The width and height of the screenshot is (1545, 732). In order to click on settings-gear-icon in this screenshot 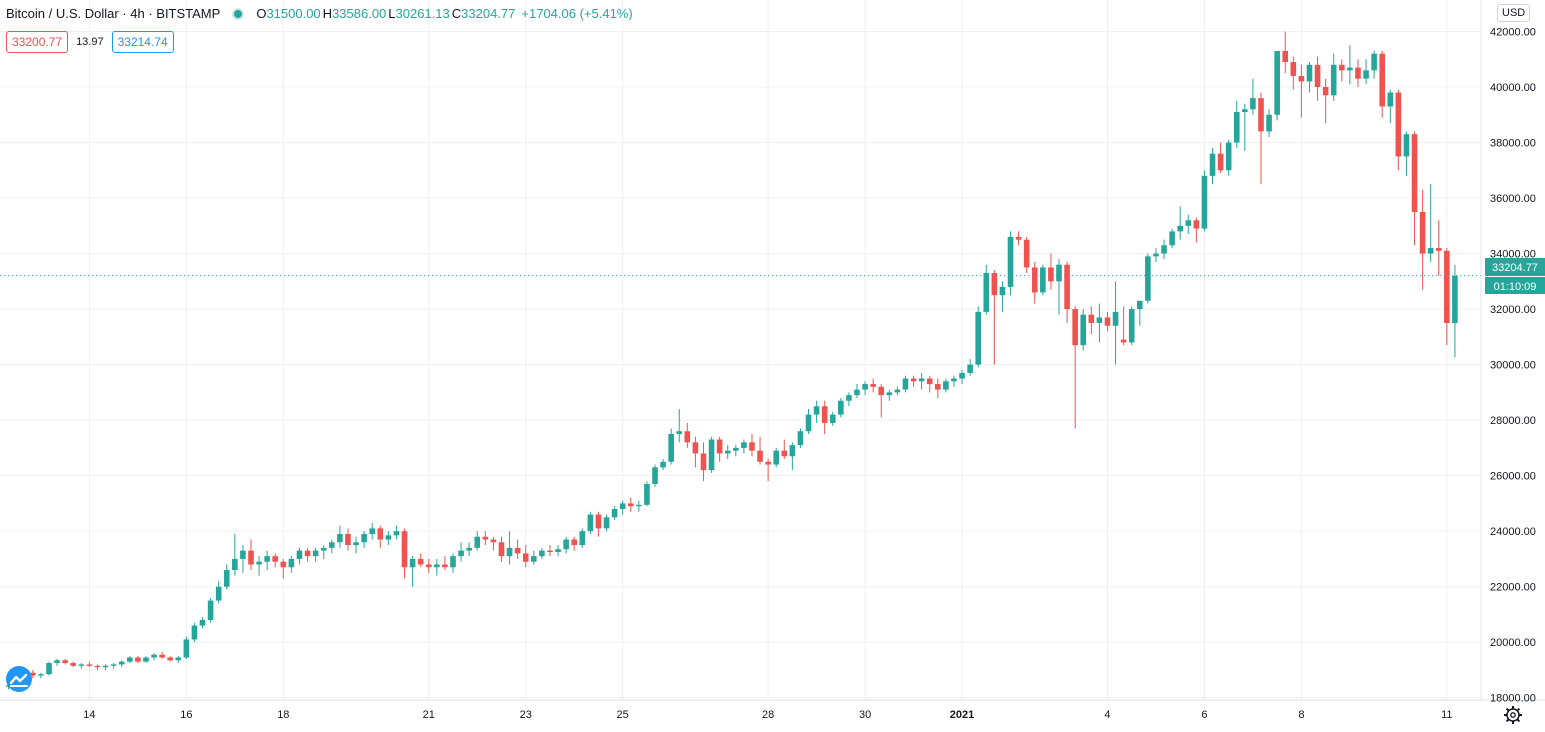, I will do `click(1513, 715)`.